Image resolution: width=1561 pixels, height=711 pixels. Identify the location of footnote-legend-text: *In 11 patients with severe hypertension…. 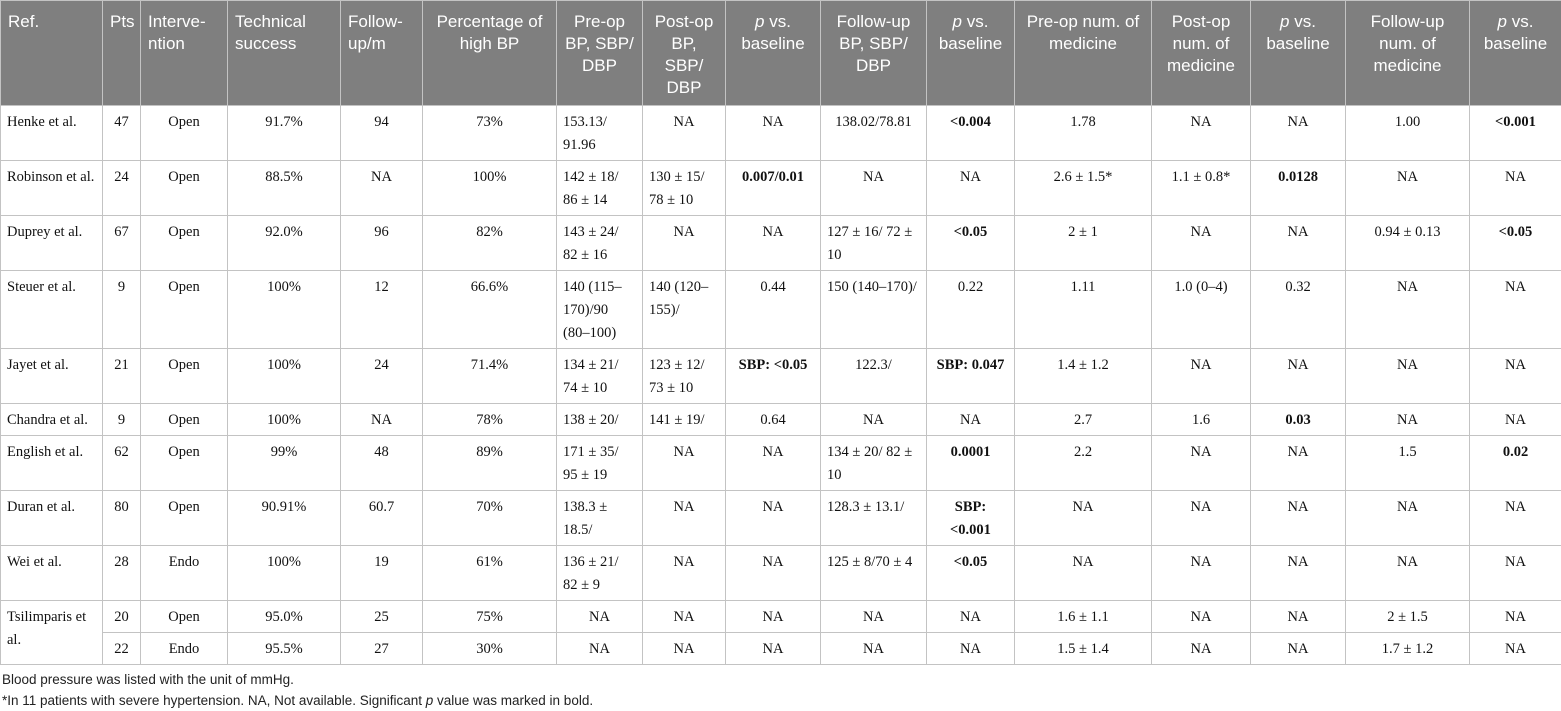
(214, 700).